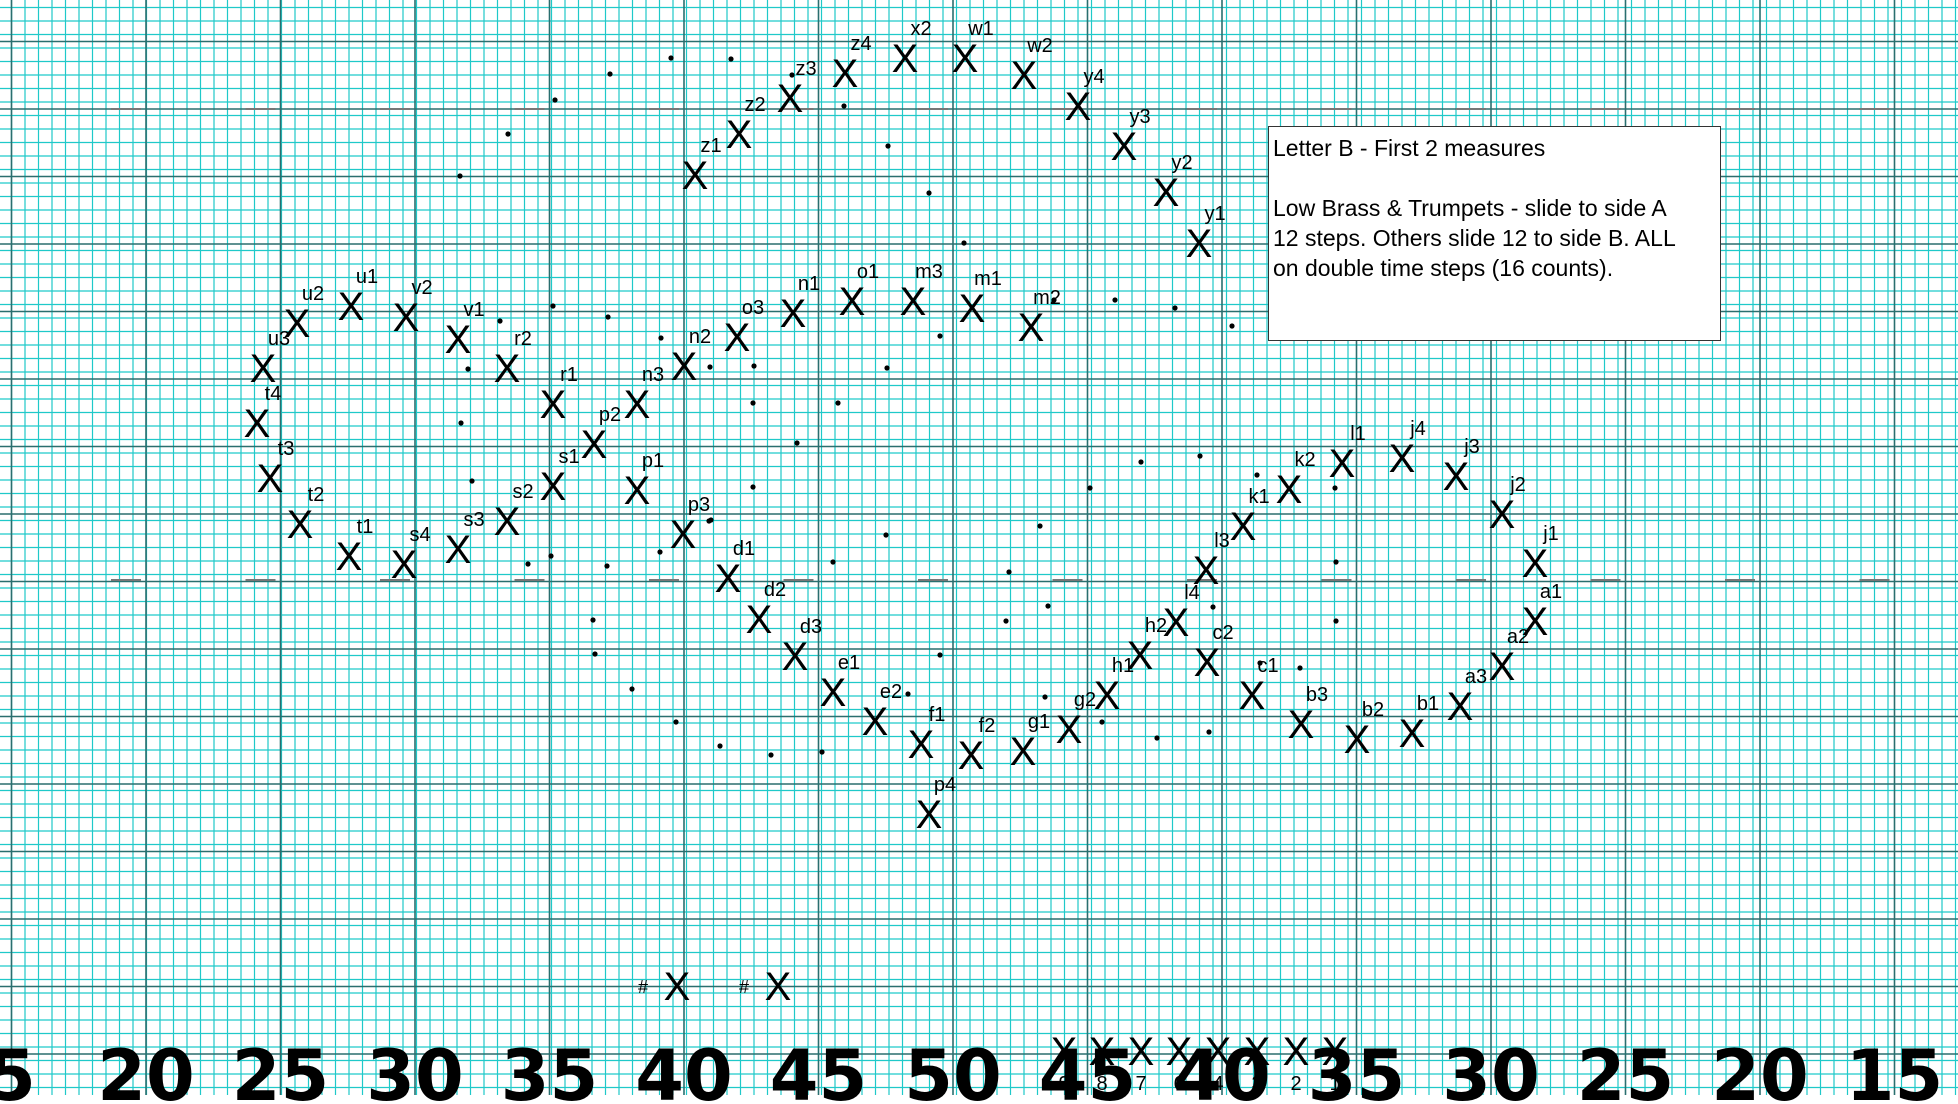  Describe the element at coordinates (691, 357) in the screenshot. I see `performer-marker: Xn2` at that location.